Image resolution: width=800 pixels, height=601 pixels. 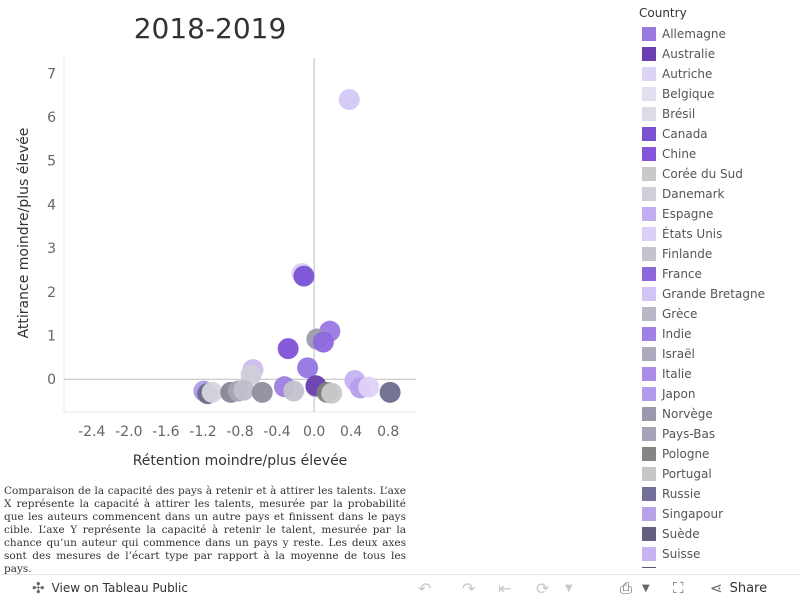 I want to click on legend-item: Chine, so click(x=718, y=154).